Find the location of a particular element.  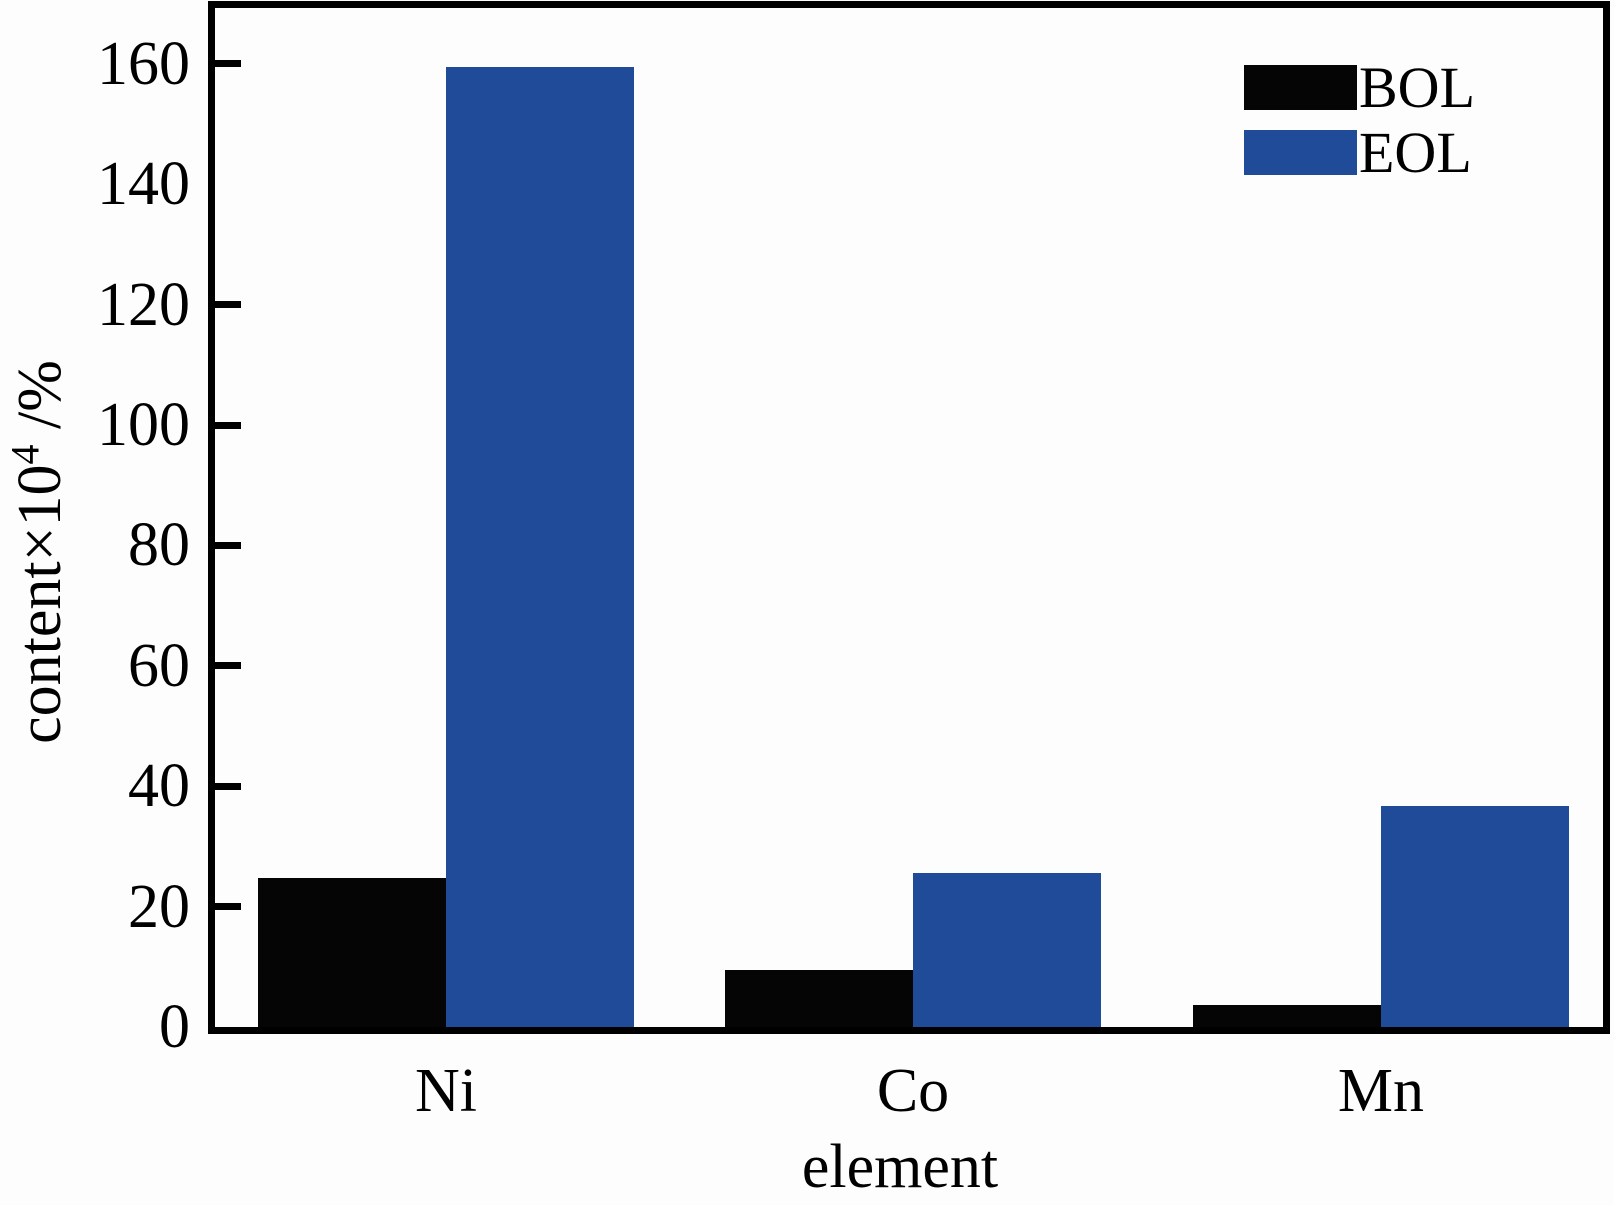

bar-co-bol is located at coordinates (819, 998).